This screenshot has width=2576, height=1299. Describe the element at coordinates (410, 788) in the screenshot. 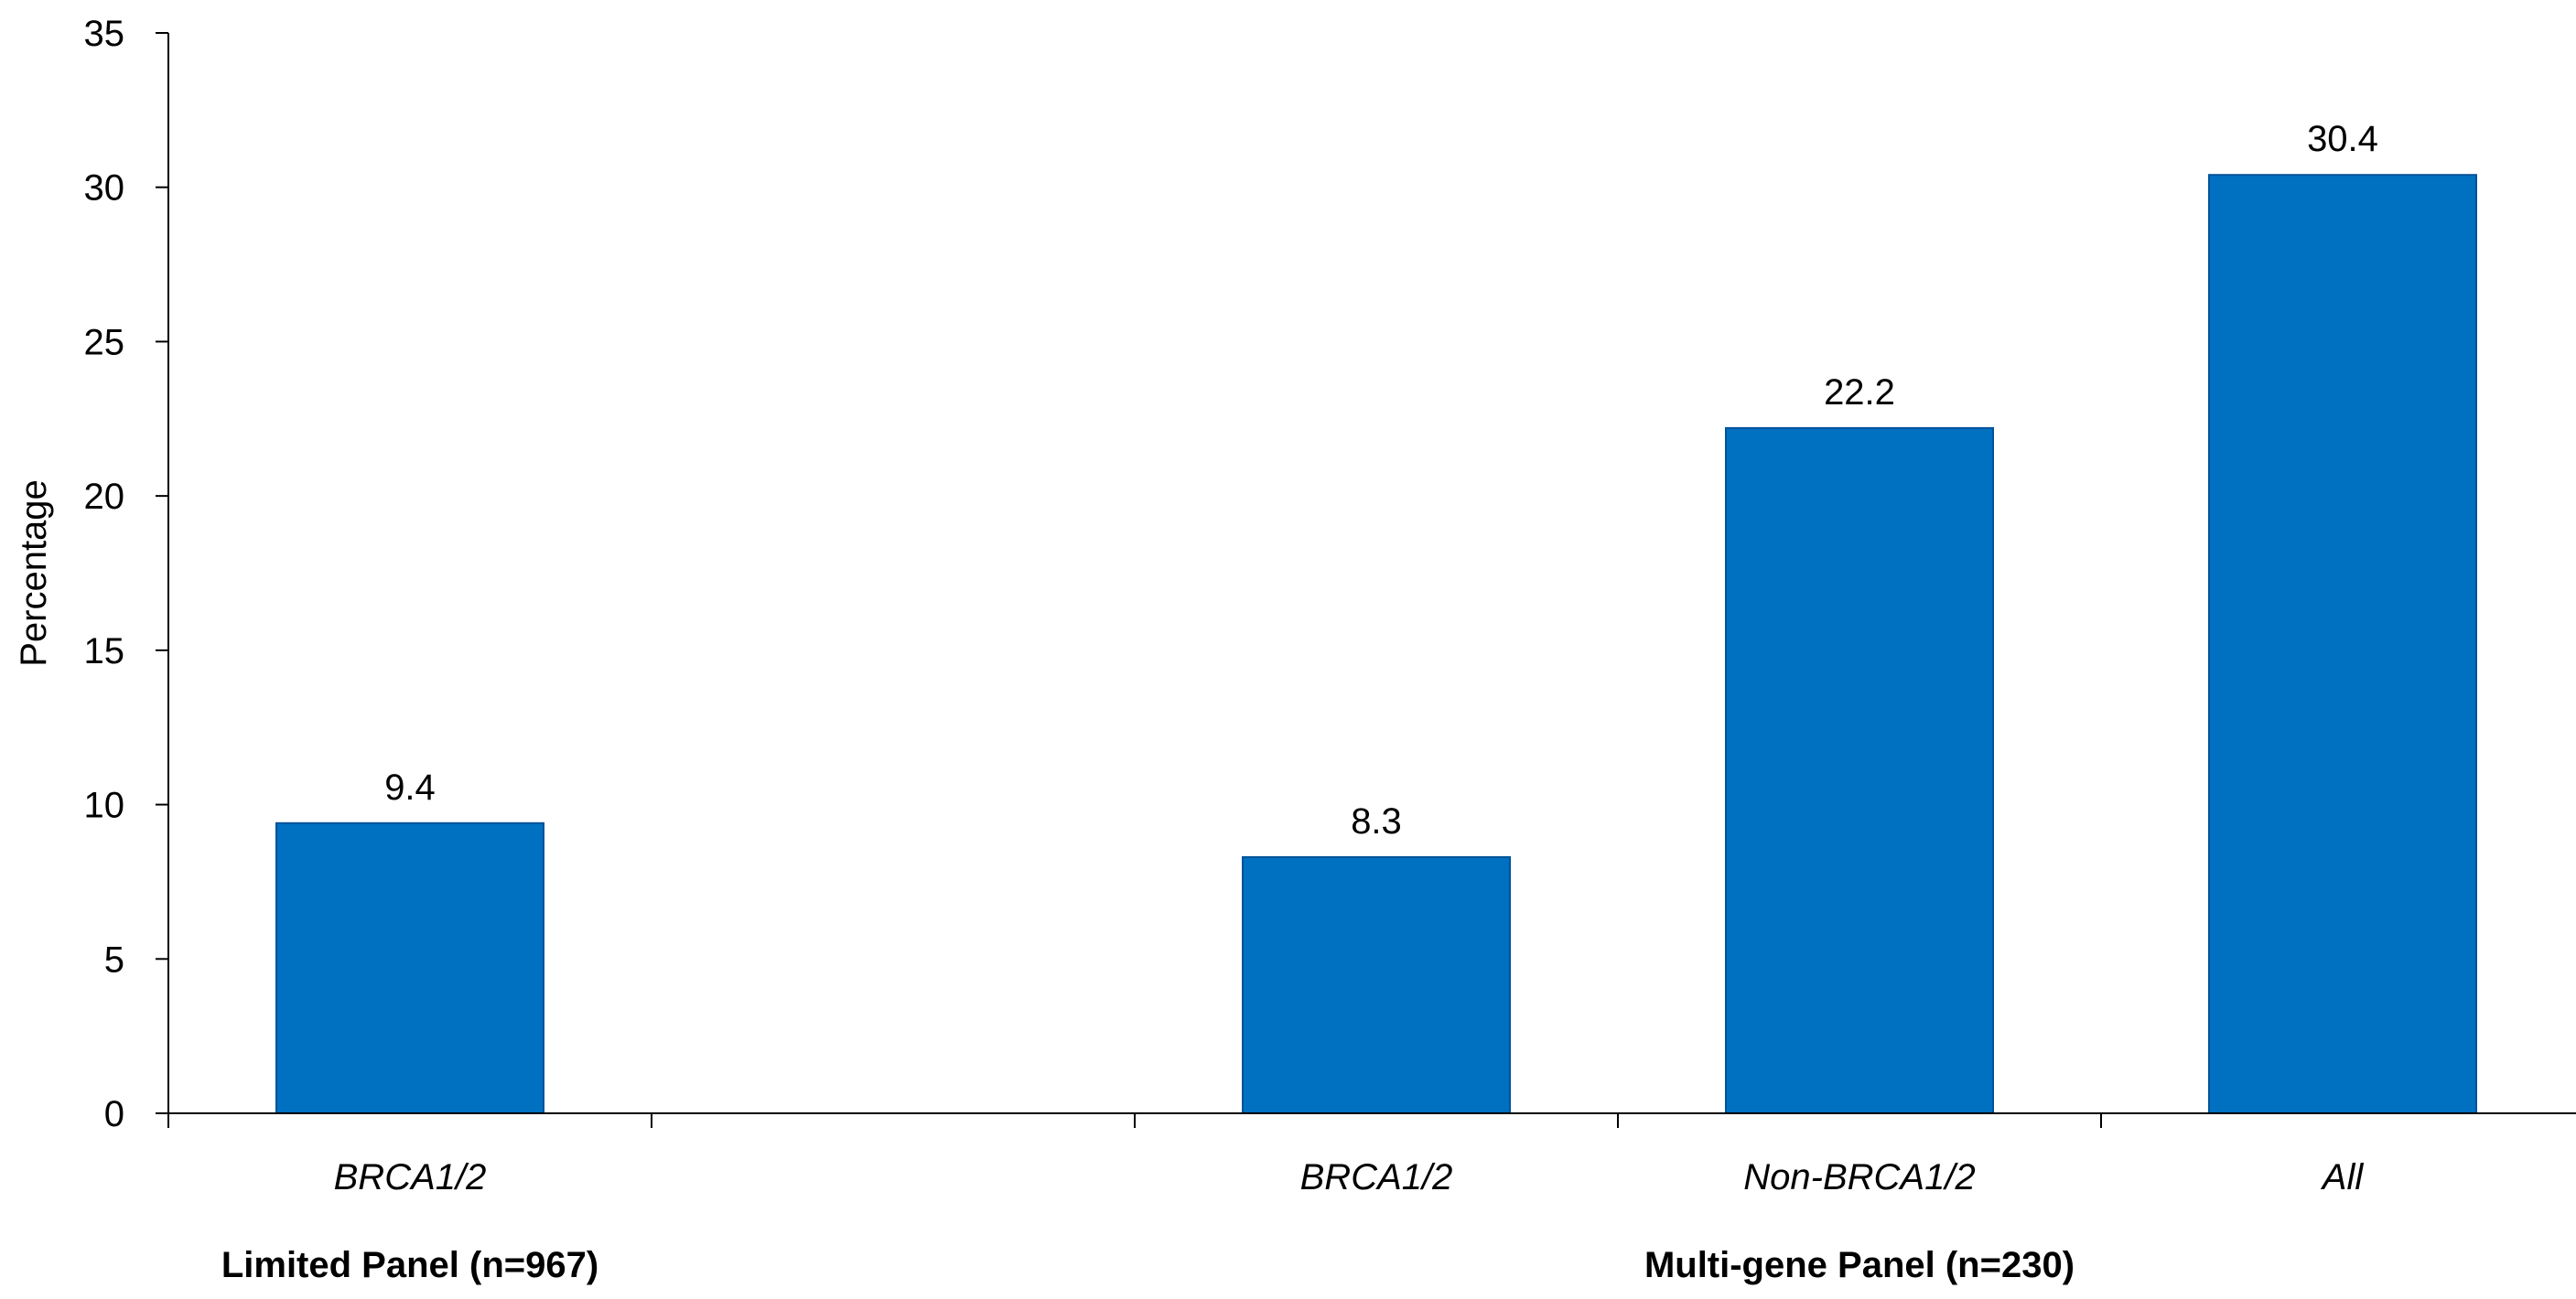

I see `data-label: 9.4` at that location.